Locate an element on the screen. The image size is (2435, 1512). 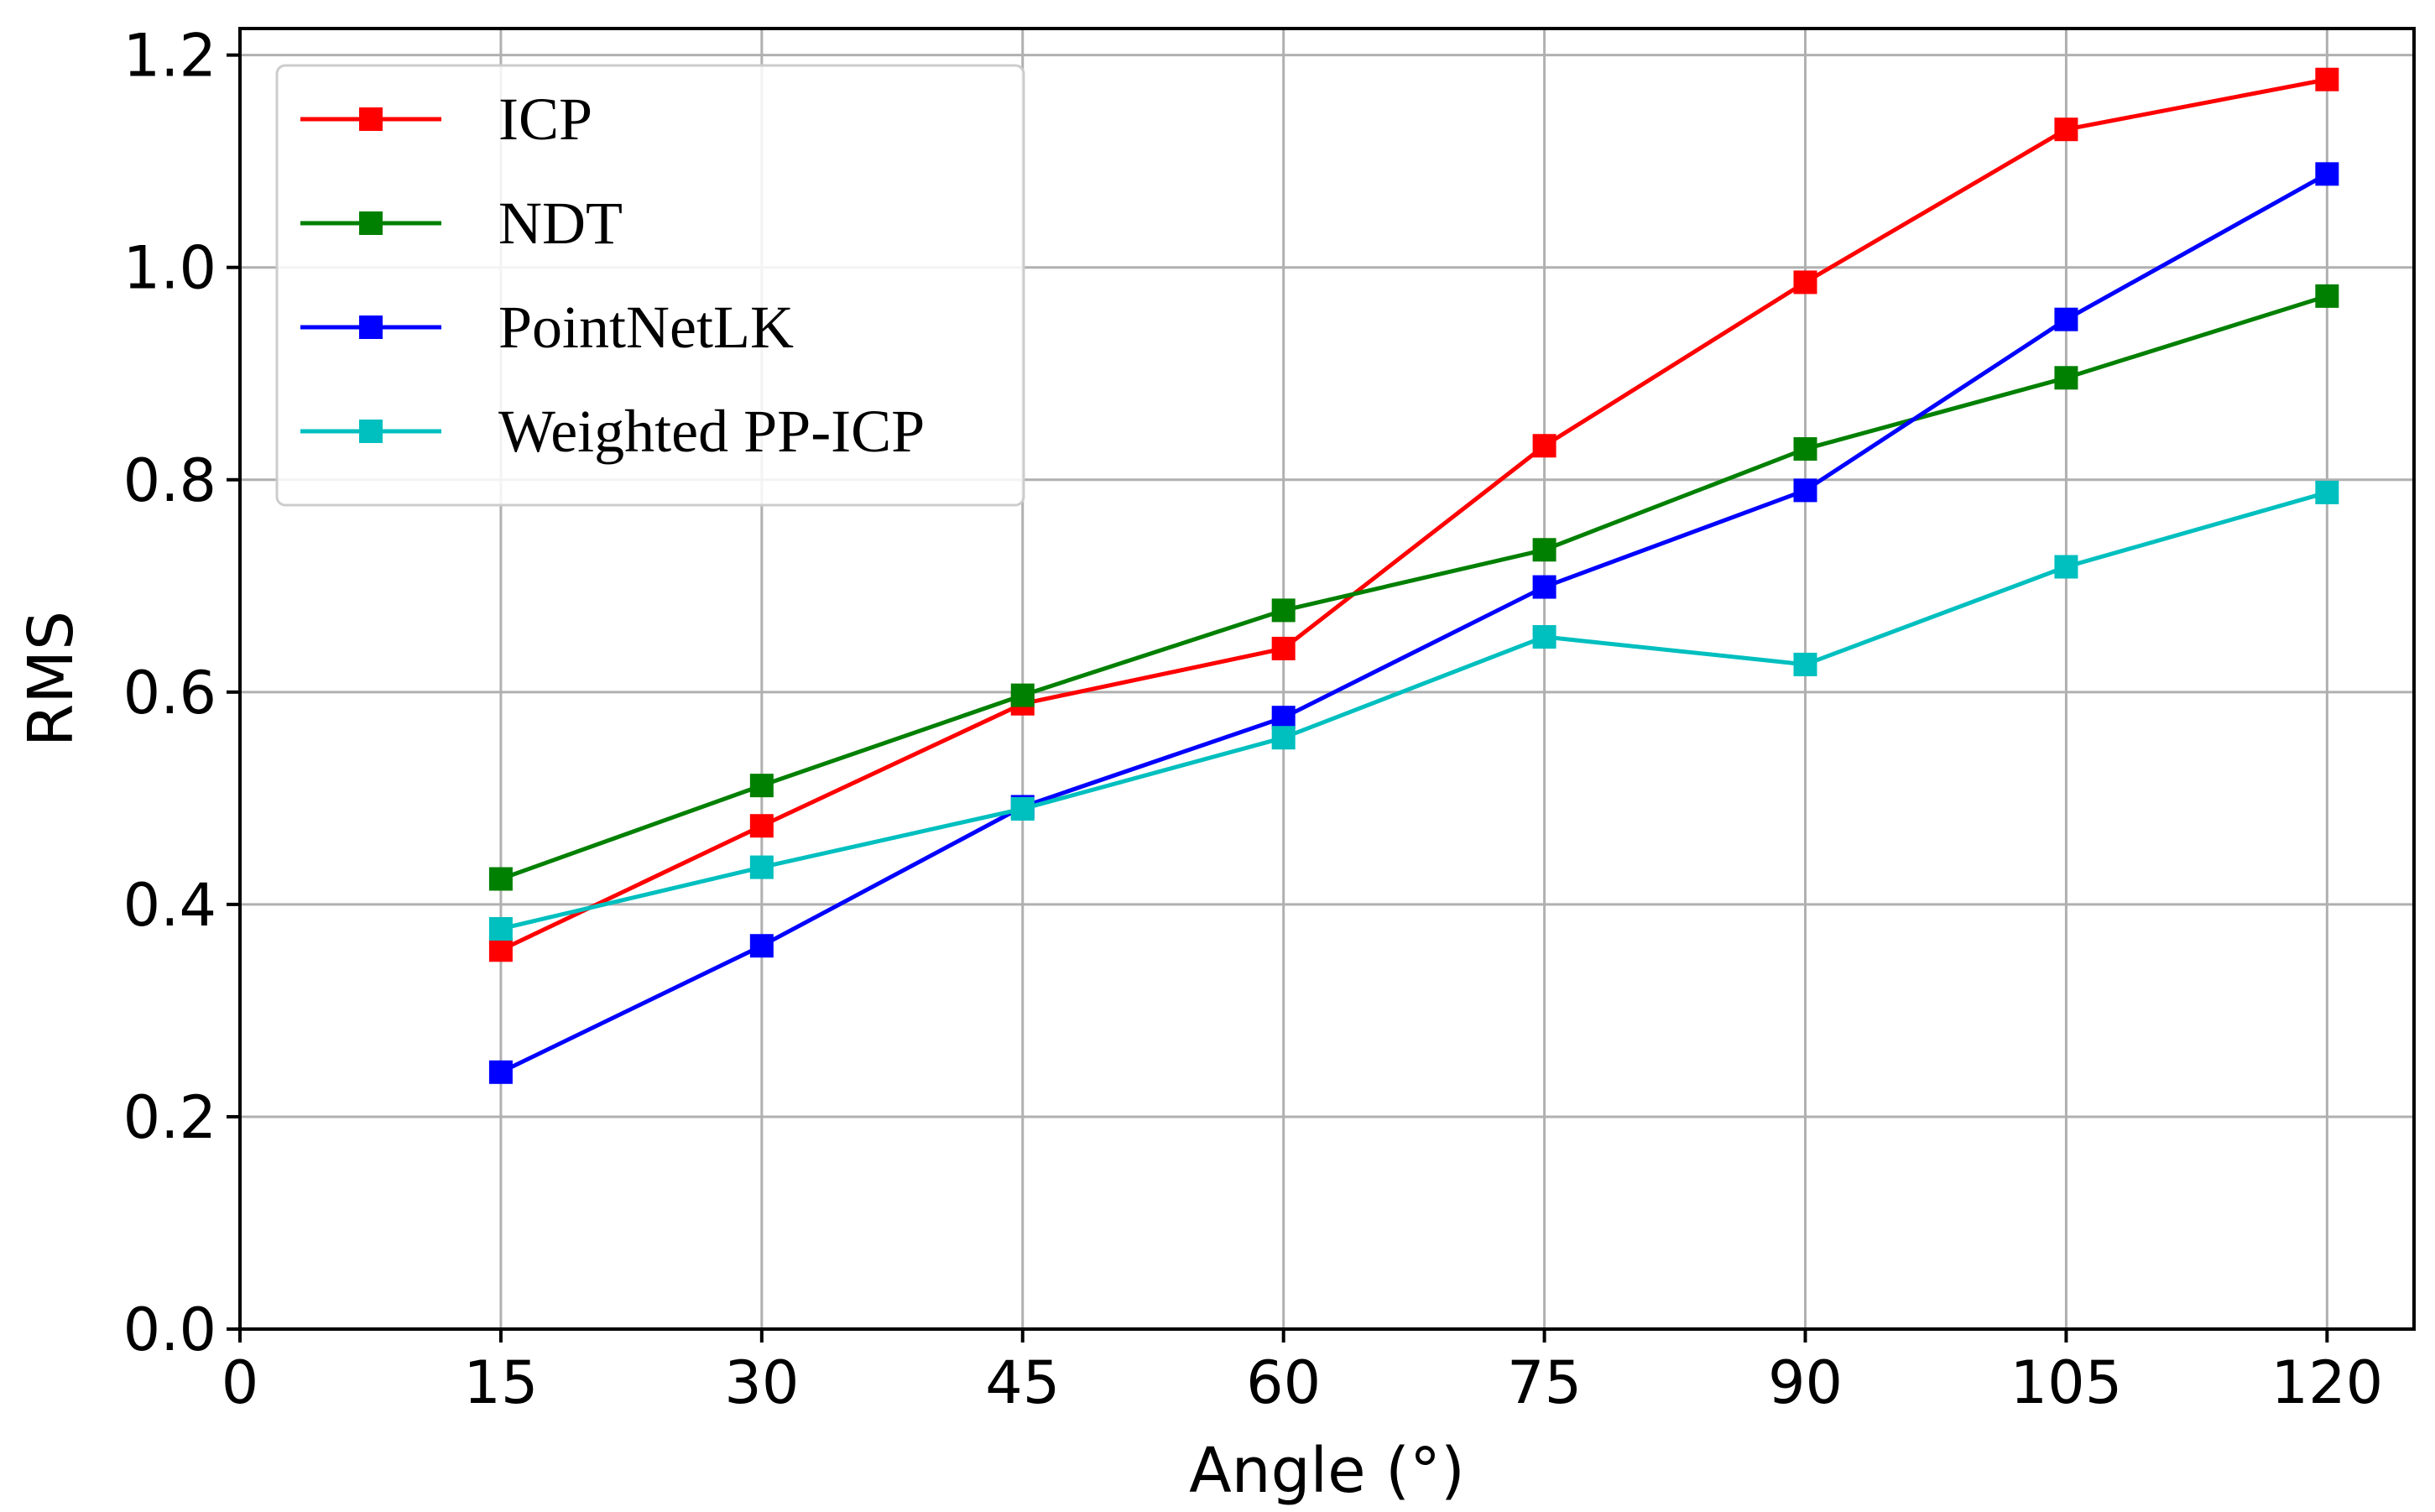
legend-label: ICP is located at coordinates (545, 119).